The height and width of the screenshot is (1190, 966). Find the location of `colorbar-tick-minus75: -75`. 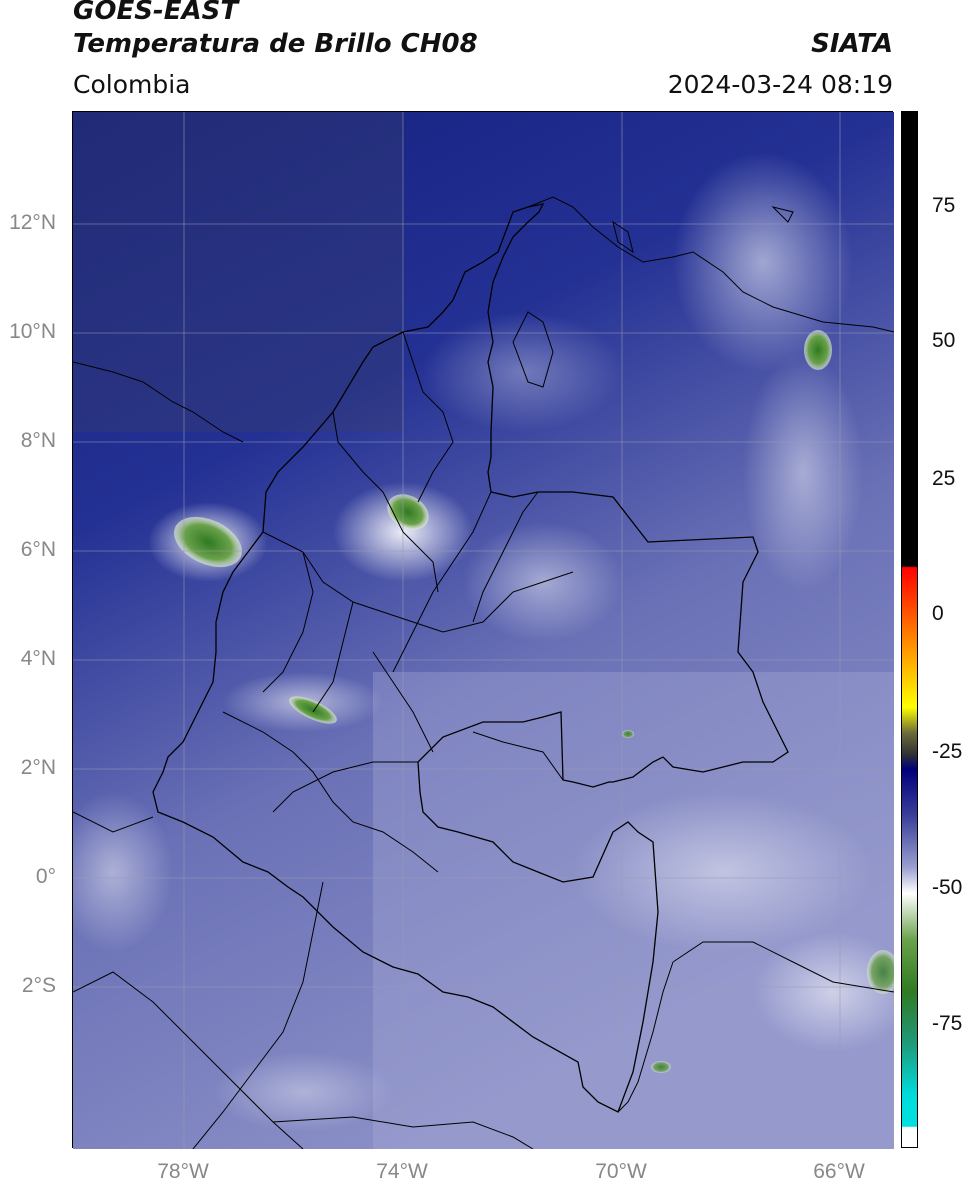

colorbar-tick-minus75: -75 is located at coordinates (947, 1023).